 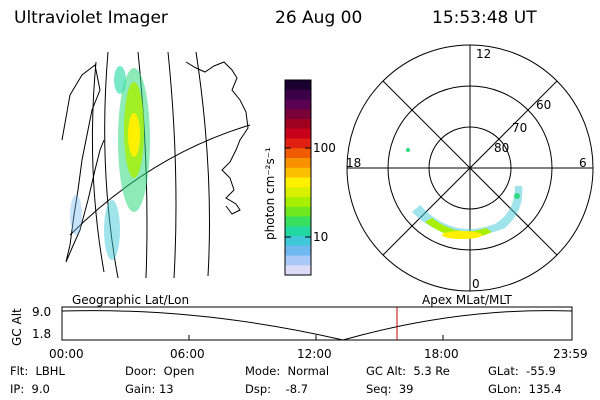 What do you see at coordinates (522, 371) in the screenshot?
I see `footer-glat: GLat: -55.9` at bounding box center [522, 371].